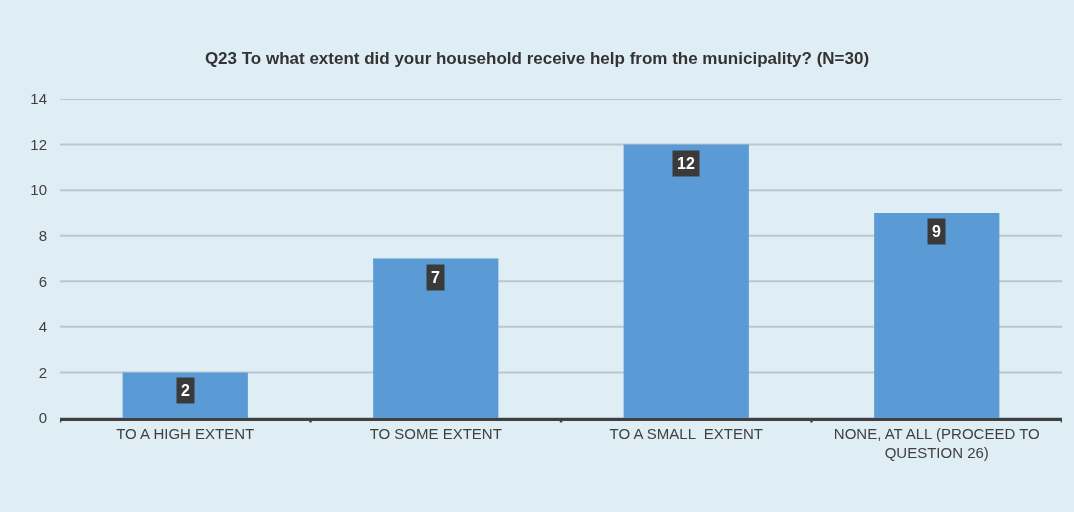 The image size is (1074, 512). What do you see at coordinates (38, 99) in the screenshot?
I see `y-tick-label: 14` at bounding box center [38, 99].